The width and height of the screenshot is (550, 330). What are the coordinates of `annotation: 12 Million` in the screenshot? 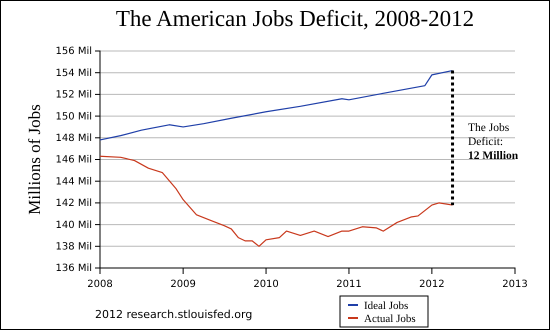 It's located at (493, 156).